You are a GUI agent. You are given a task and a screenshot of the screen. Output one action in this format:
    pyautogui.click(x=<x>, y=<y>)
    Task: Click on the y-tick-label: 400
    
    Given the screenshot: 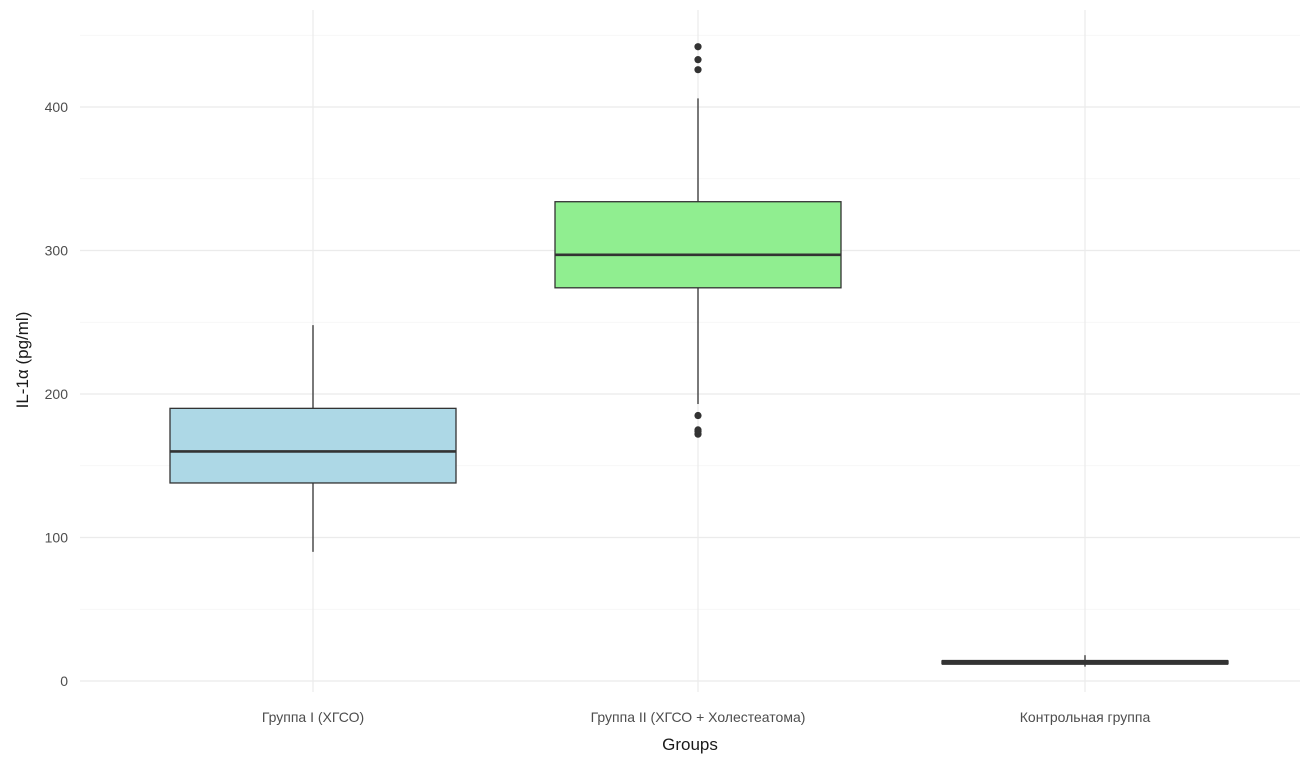 What is the action you would take?
    pyautogui.click(x=57, y=107)
    